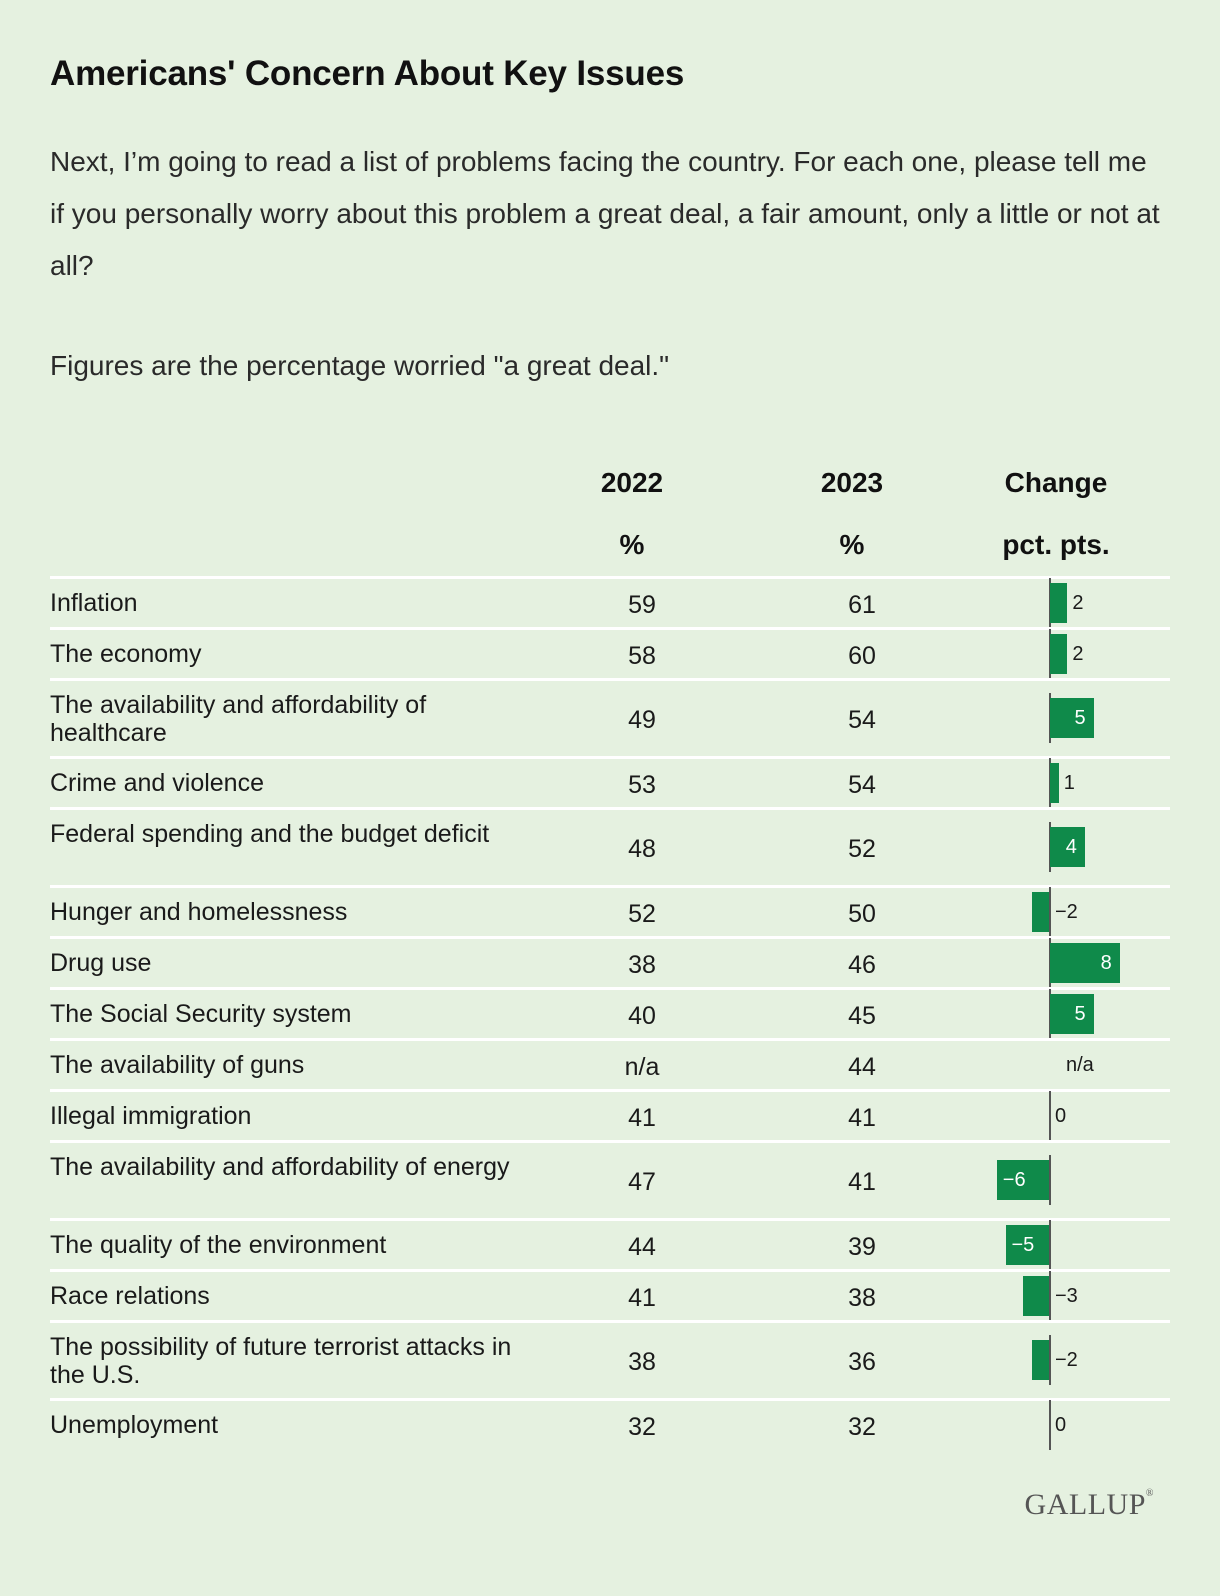  Describe the element at coordinates (862, 1297) in the screenshot. I see `value-2023: 38` at that location.